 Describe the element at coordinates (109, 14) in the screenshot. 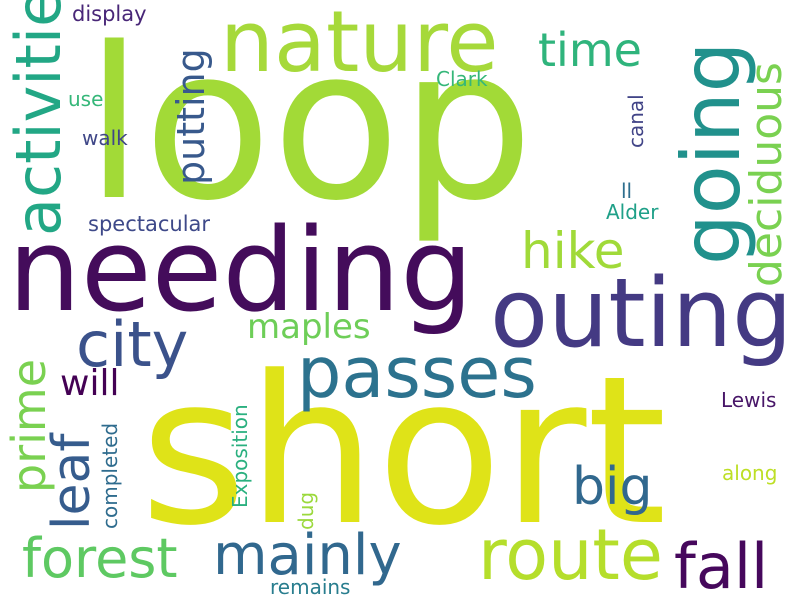

I see `word-display: display` at that location.